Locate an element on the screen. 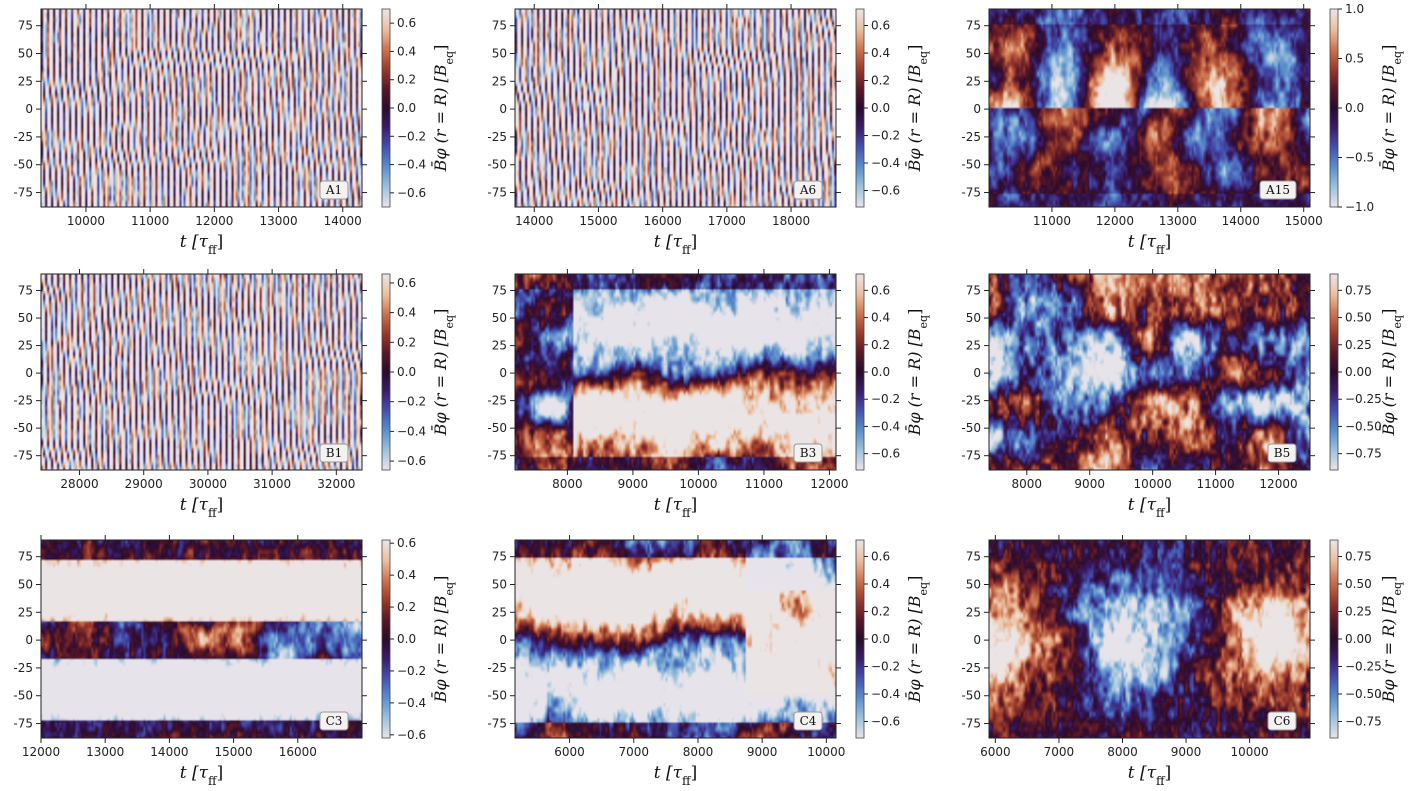 The width and height of the screenshot is (1427, 791). colorbar-tick-label: 0.4 is located at coordinates (406, 51).